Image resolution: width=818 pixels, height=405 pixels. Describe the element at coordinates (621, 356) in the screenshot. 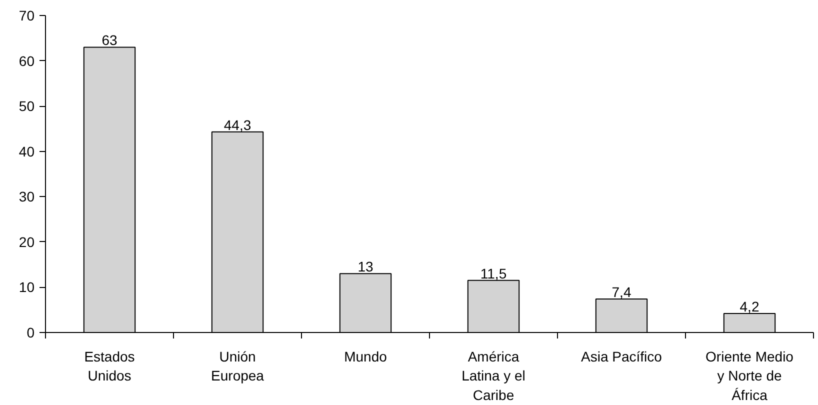

I see `x-tick-label: Asia Pacífico` at that location.